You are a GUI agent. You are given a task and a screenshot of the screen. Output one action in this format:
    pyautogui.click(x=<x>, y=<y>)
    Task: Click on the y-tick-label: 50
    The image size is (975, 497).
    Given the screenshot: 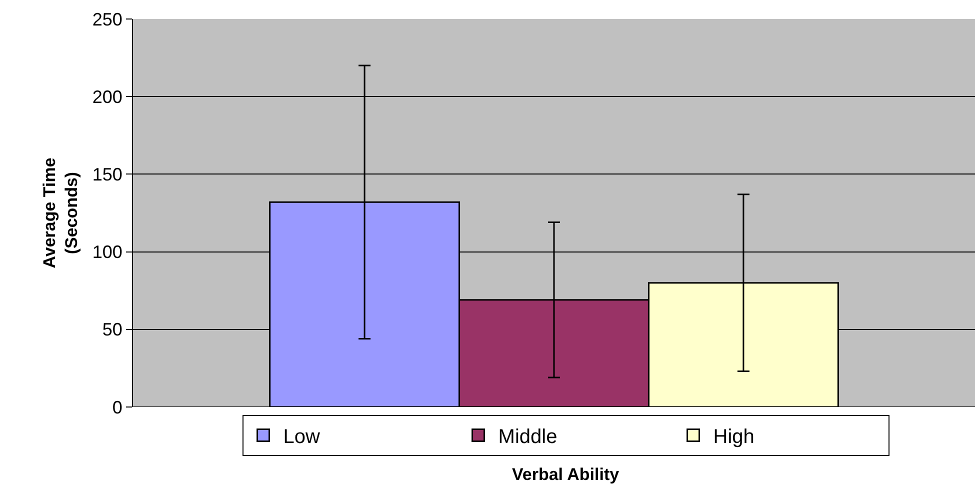 What is the action you would take?
    pyautogui.click(x=112, y=330)
    